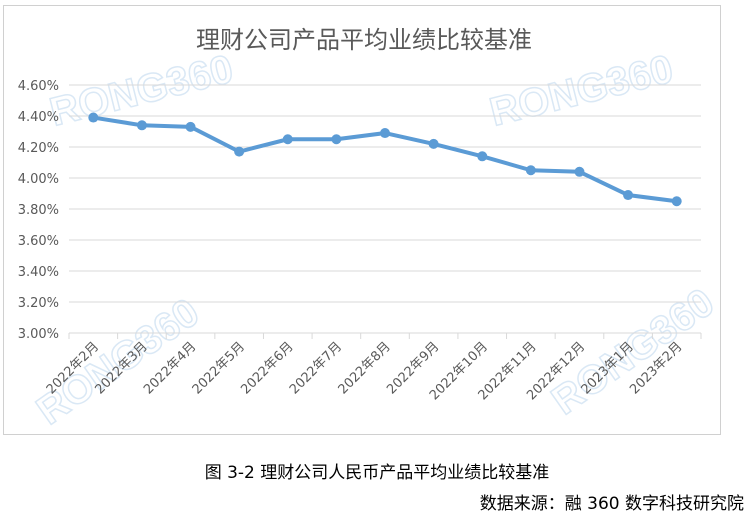  Describe the element at coordinates (38, 272) in the screenshot. I see `y-tick-label: 3.40%` at that location.